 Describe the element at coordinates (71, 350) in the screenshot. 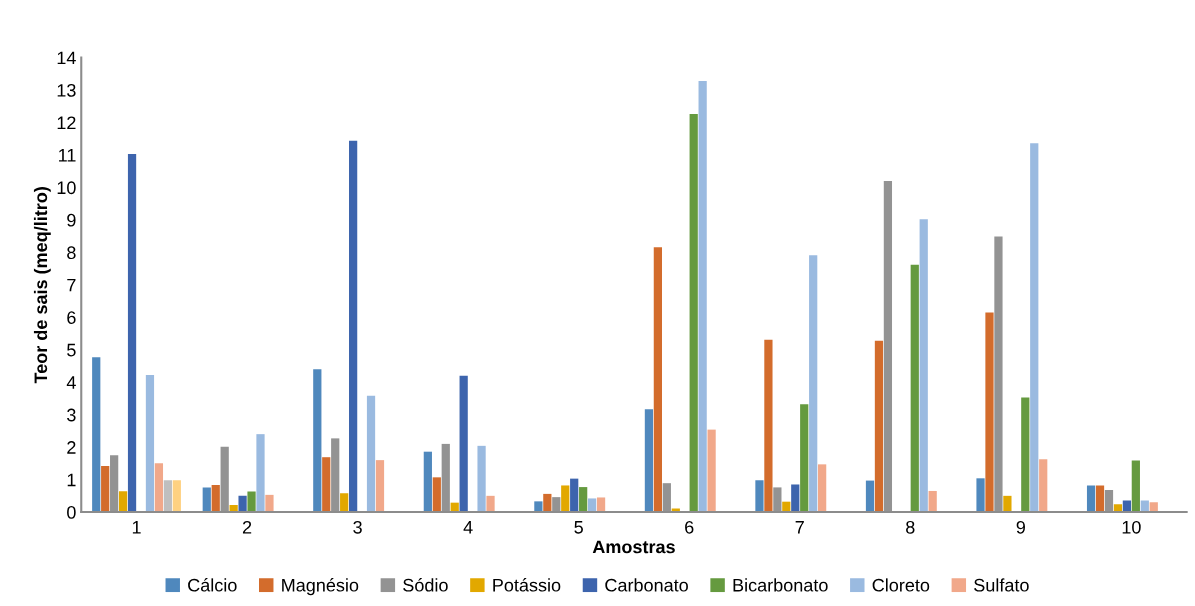

I see `y-tick-label: 5` at that location.